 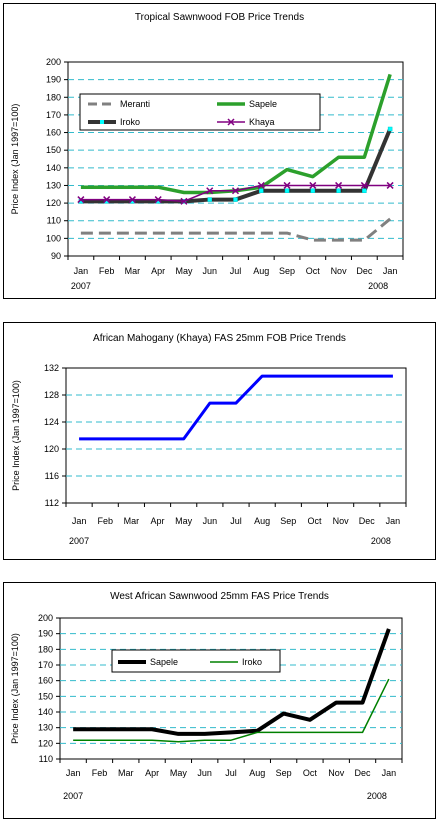 I want to click on y-tick-label: 116, so click(x=52, y=476).